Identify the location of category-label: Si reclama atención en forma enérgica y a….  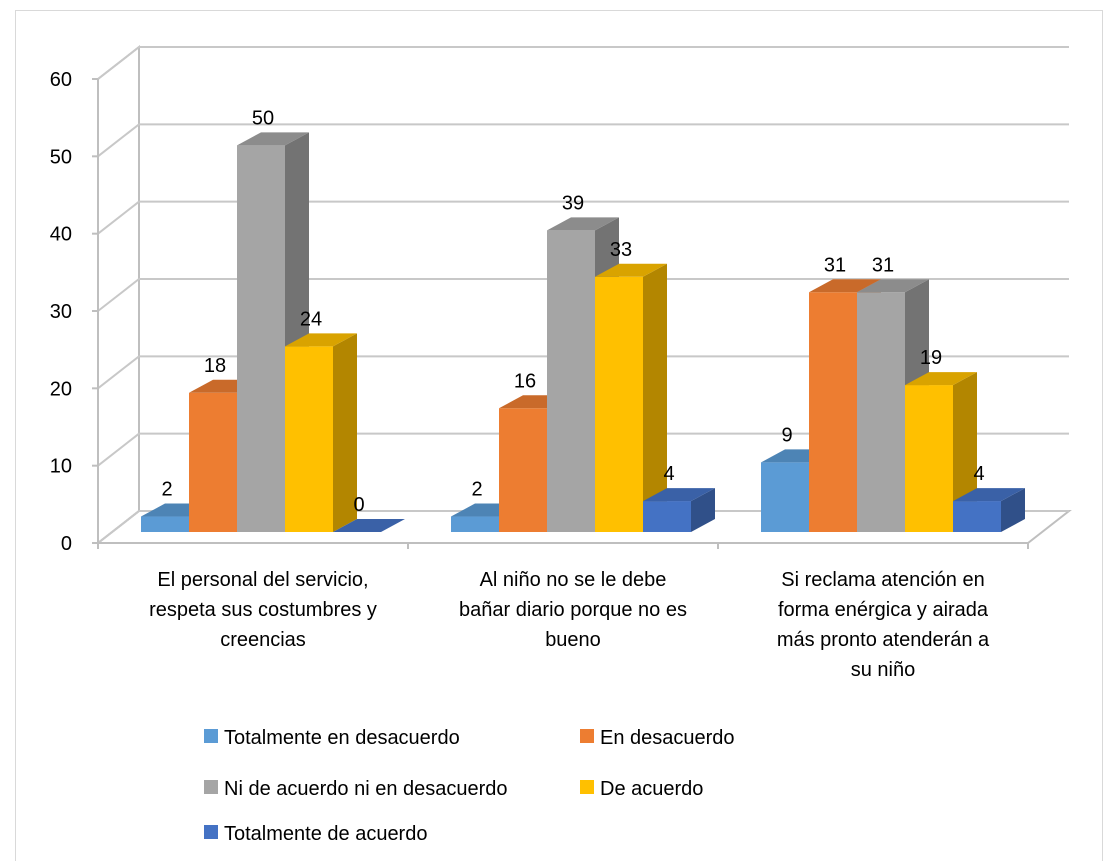
(883, 625).